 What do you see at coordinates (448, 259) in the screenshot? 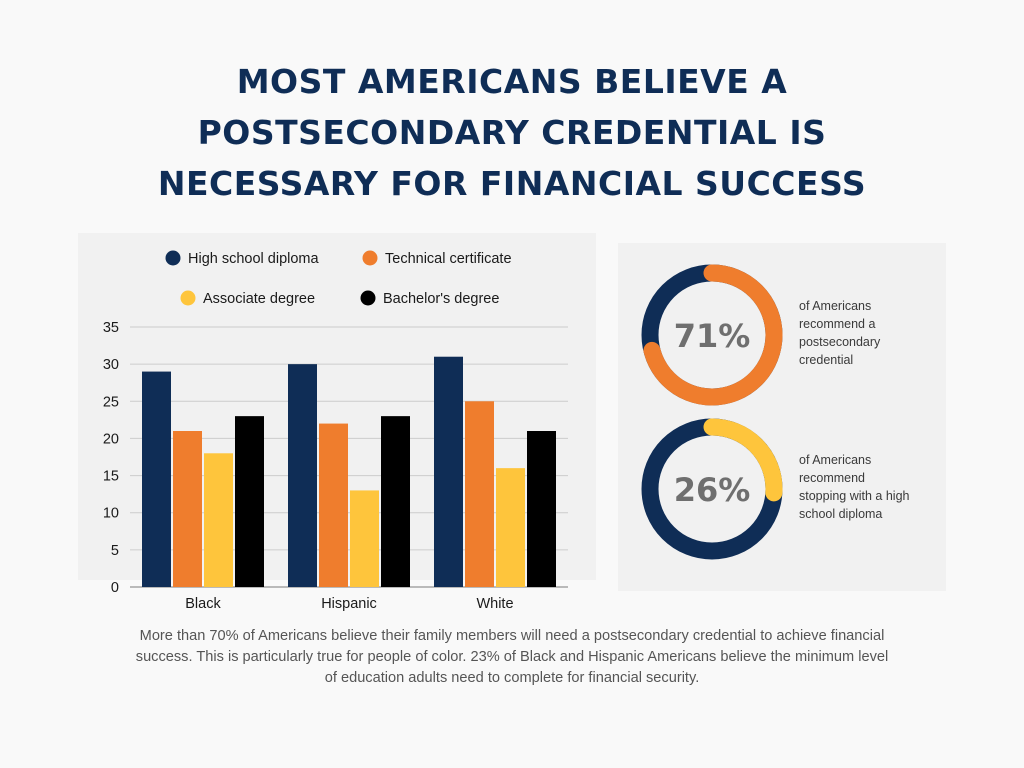
I see `legend-label: Technical certificate` at bounding box center [448, 259].